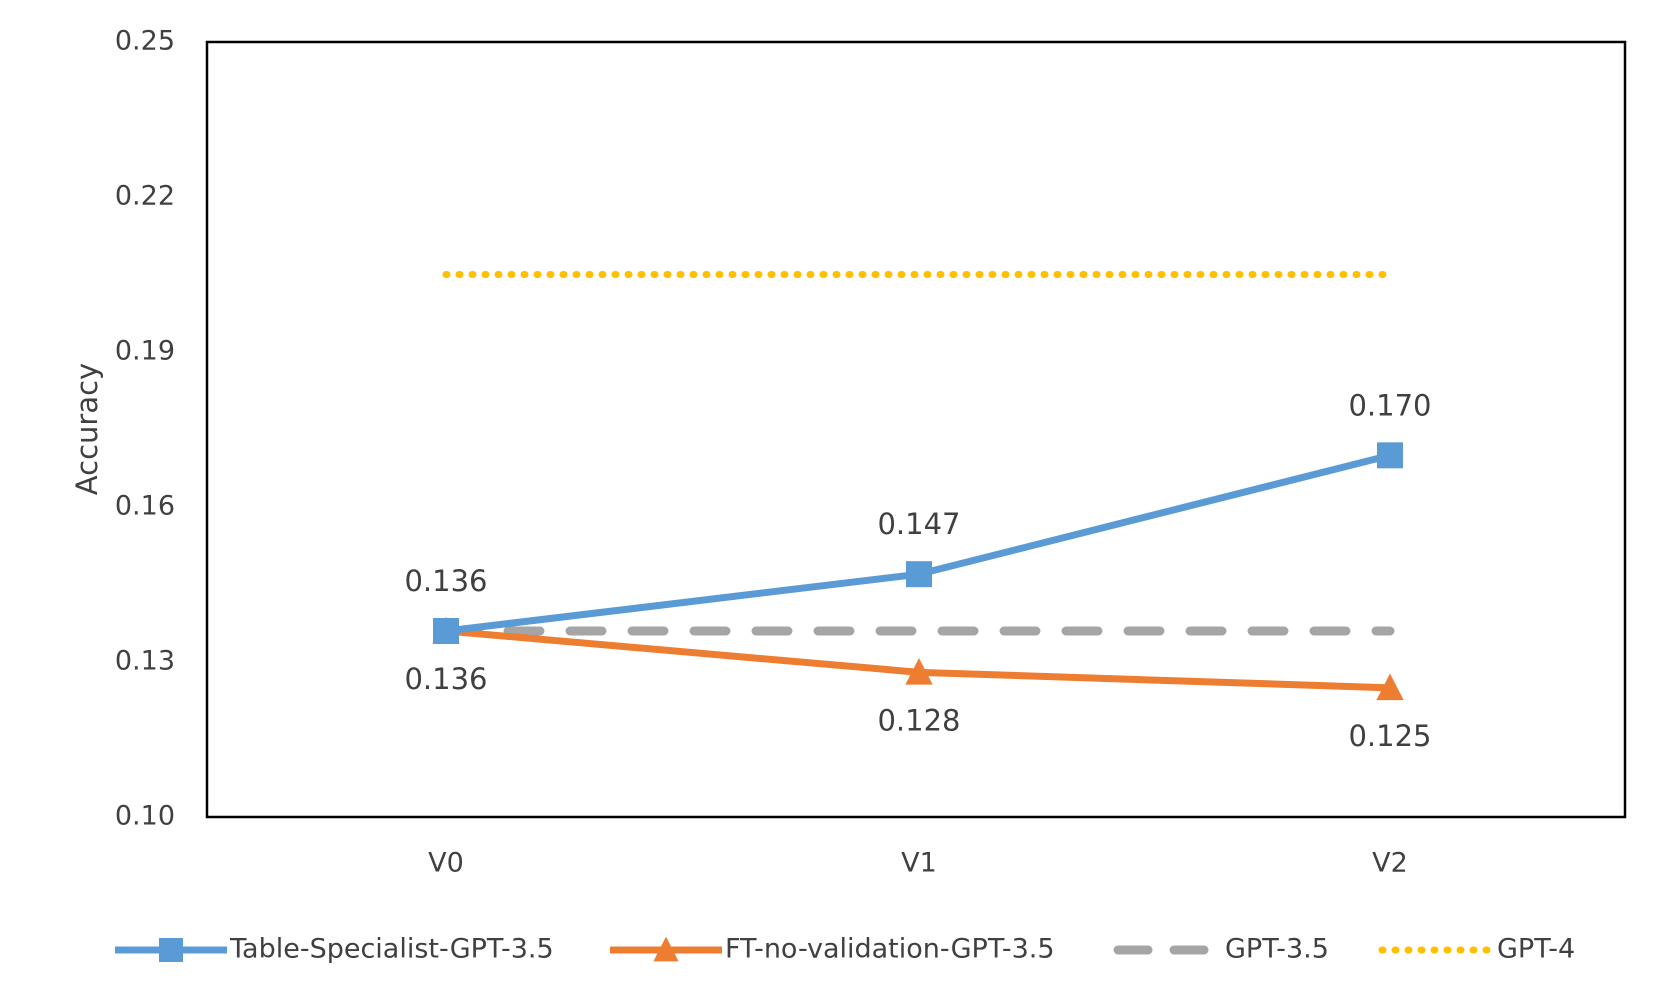 The height and width of the screenshot is (998, 1661). Describe the element at coordinates (1390, 863) in the screenshot. I see `x-tick-label: V2` at that location.